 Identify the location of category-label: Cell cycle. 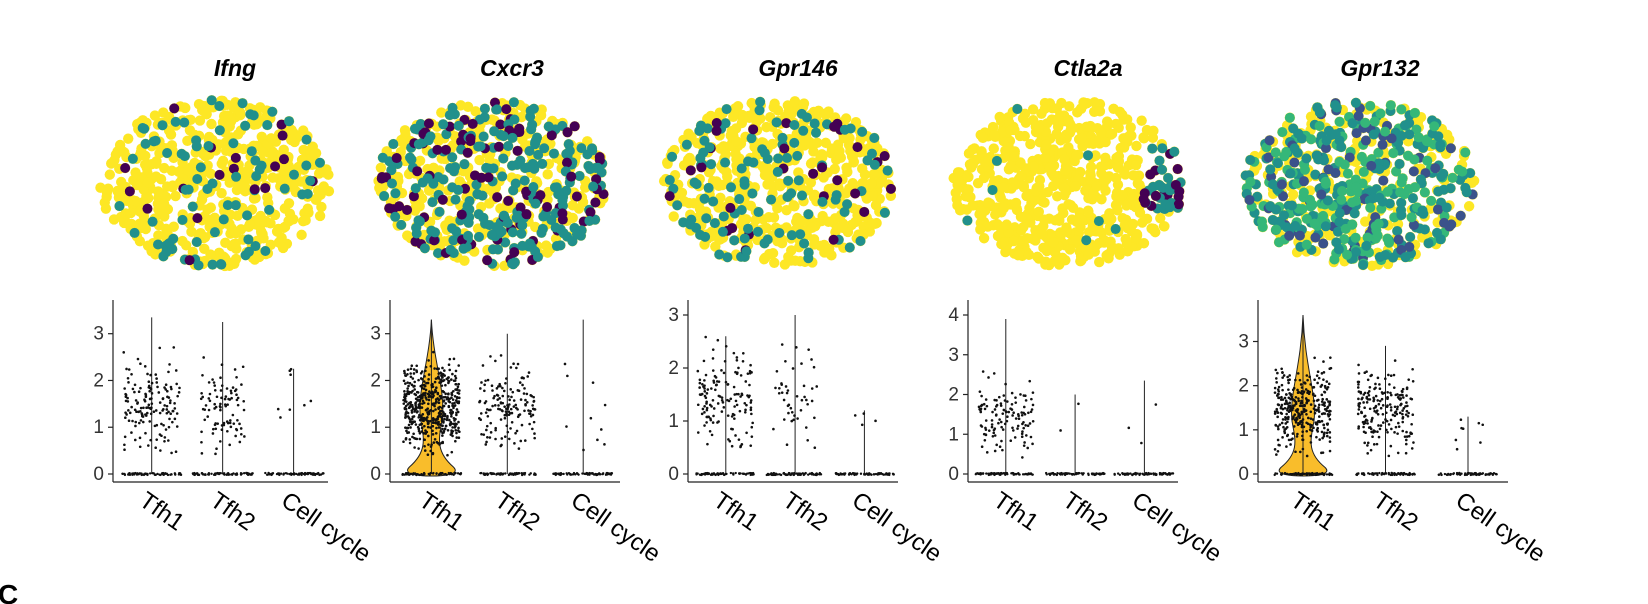
(326, 527).